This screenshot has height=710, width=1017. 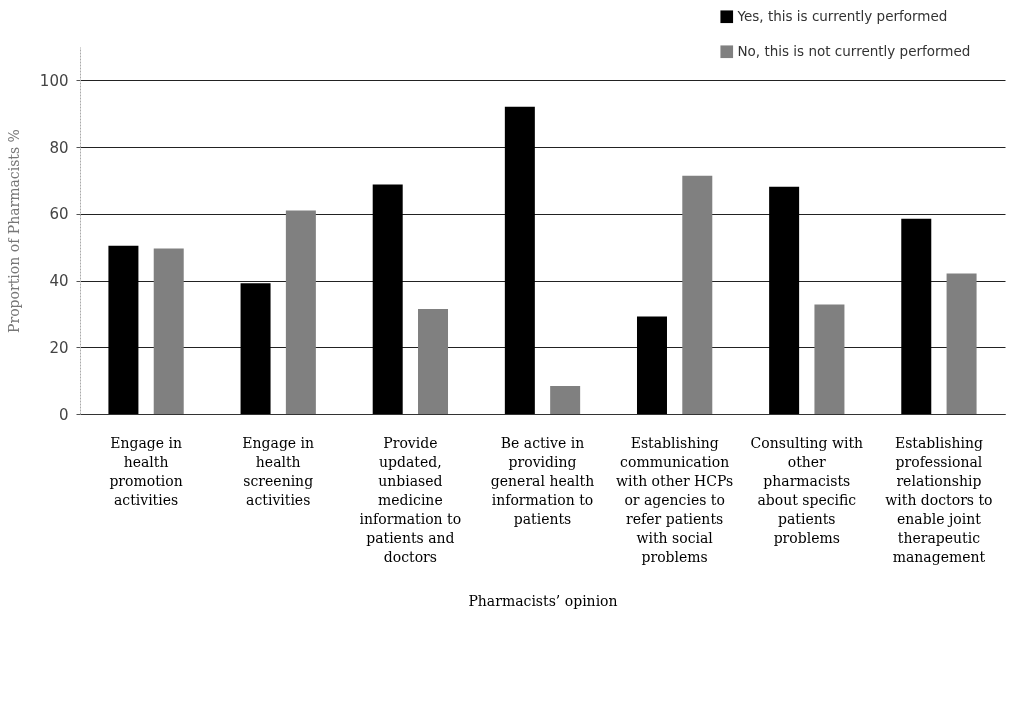 I want to click on y-tick-label: 60, so click(x=59, y=214).